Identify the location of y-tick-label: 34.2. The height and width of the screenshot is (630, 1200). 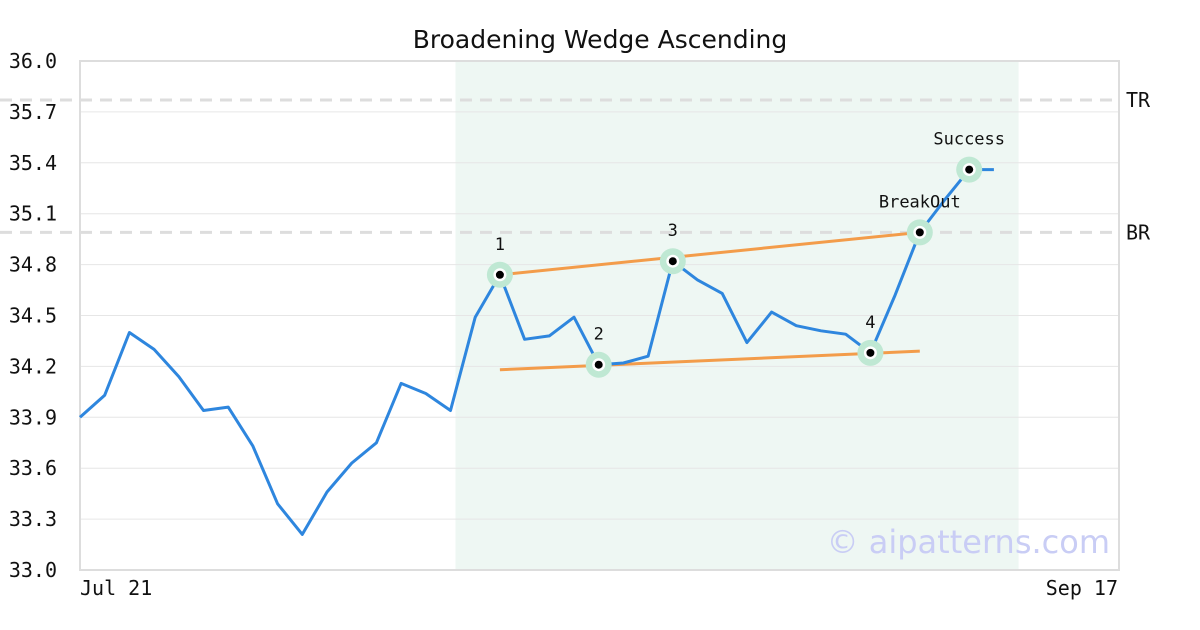
(33, 366).